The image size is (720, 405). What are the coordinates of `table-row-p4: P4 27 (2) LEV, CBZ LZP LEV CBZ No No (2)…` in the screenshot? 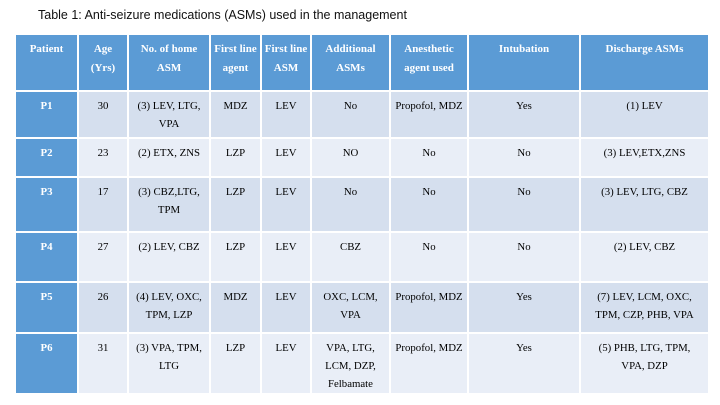 It's located at (362, 257).